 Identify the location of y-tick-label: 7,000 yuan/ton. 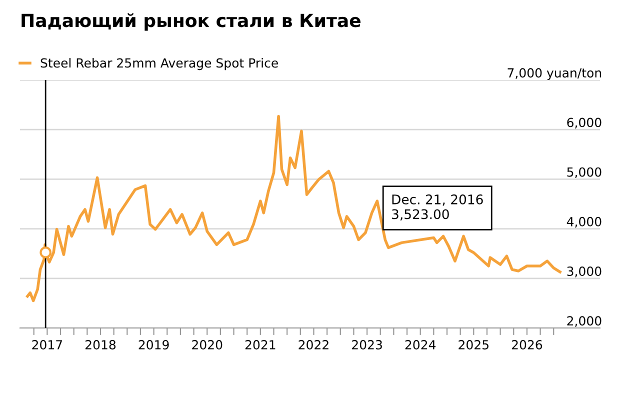
(555, 74).